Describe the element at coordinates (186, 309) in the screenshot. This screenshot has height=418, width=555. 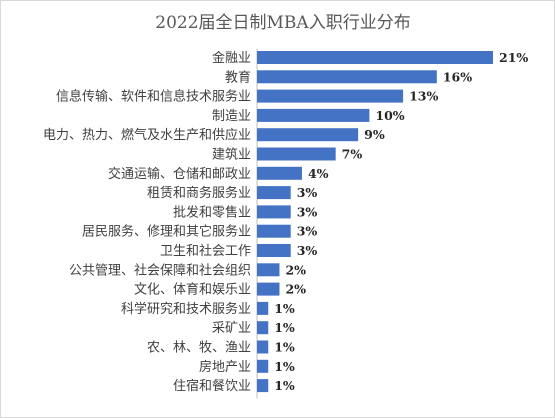
I see `category-label: 科学研究和技术服务业` at that location.